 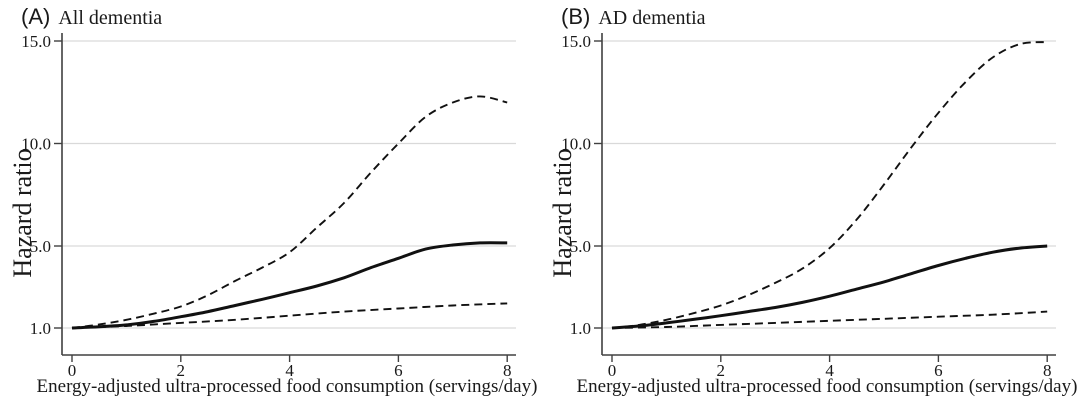 I want to click on panel-title: (A) All dementia, so click(x=91, y=17).